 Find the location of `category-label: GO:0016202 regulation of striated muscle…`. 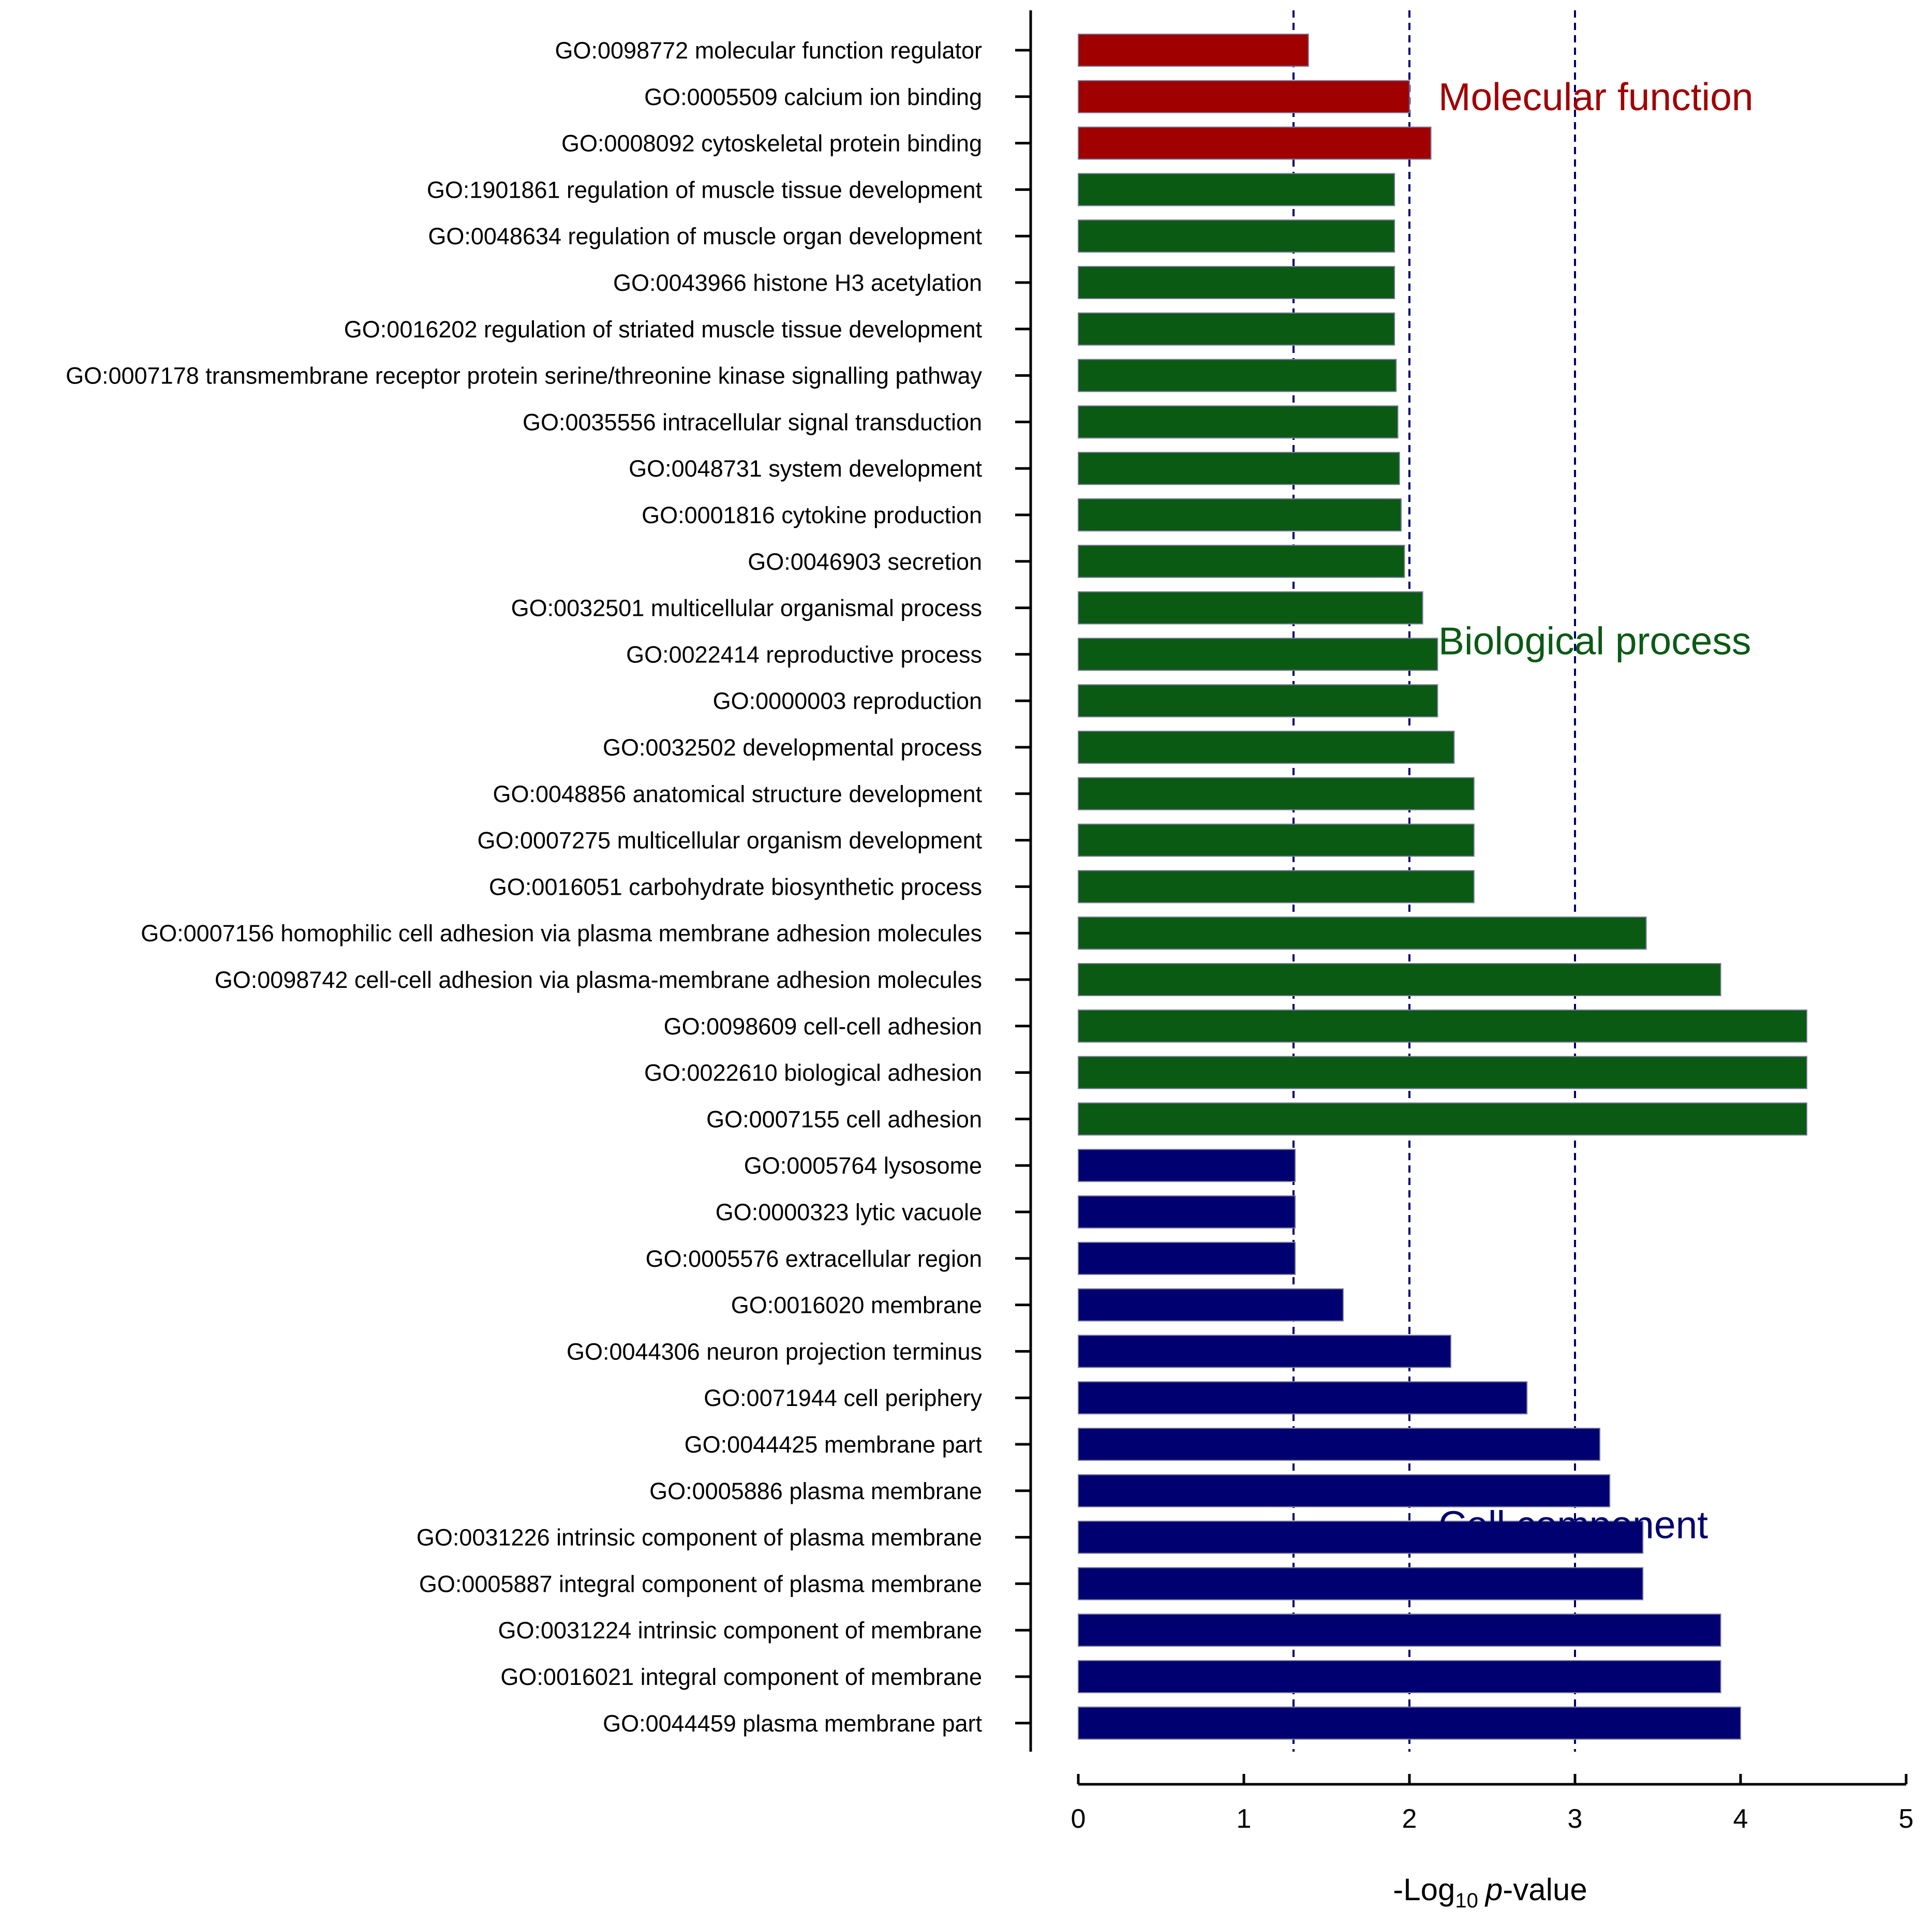

category-label: GO:0016202 regulation of striated muscle… is located at coordinates (663, 329).